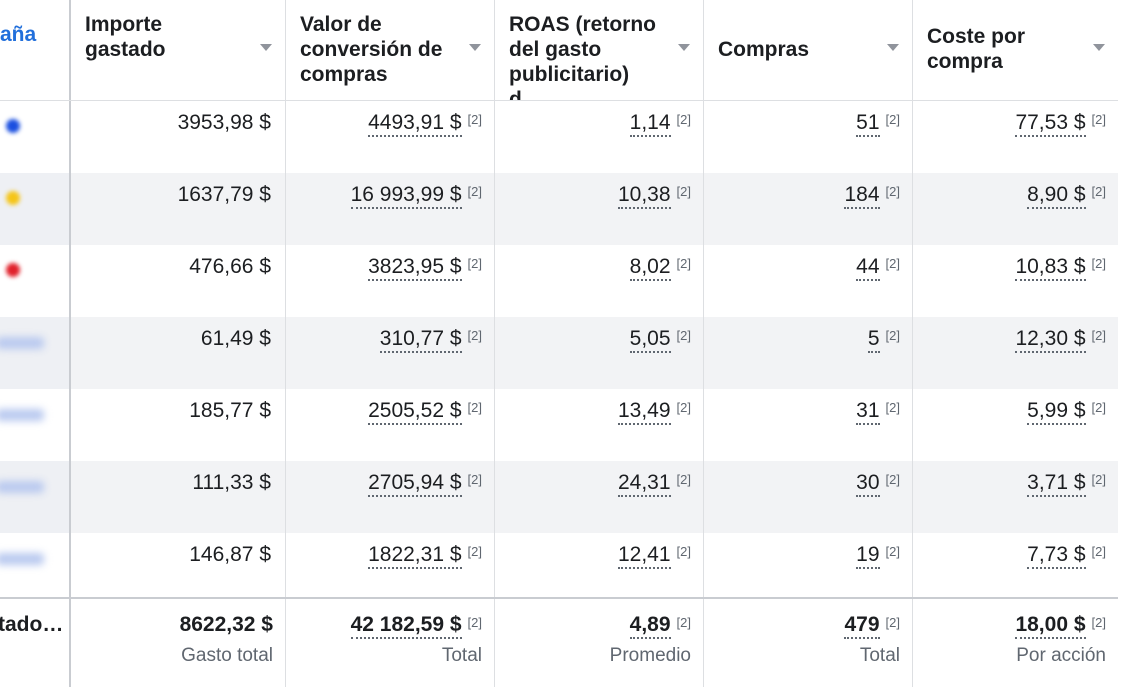  Describe the element at coordinates (644, 556) in the screenshot. I see `roas-cell-value: 12,41` at that location.